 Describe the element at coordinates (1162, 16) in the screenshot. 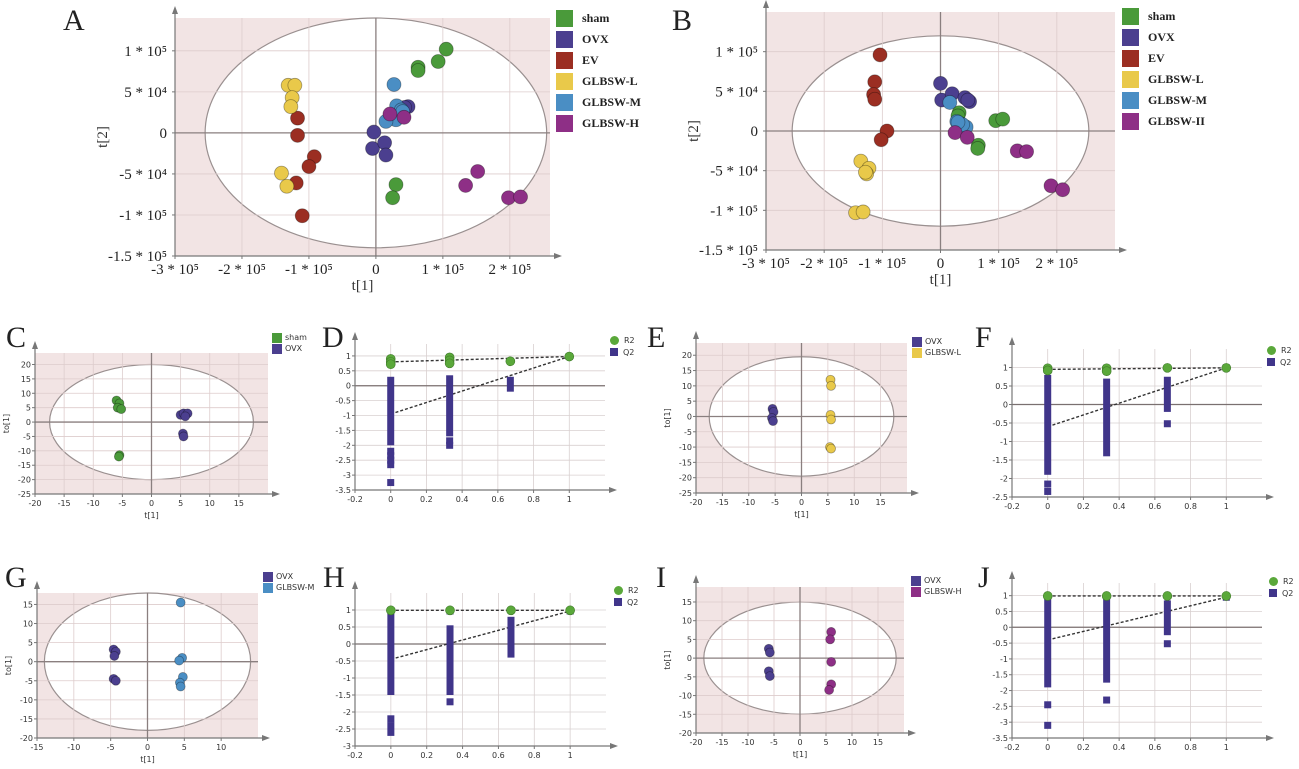

I see `legend-label: sham` at that location.